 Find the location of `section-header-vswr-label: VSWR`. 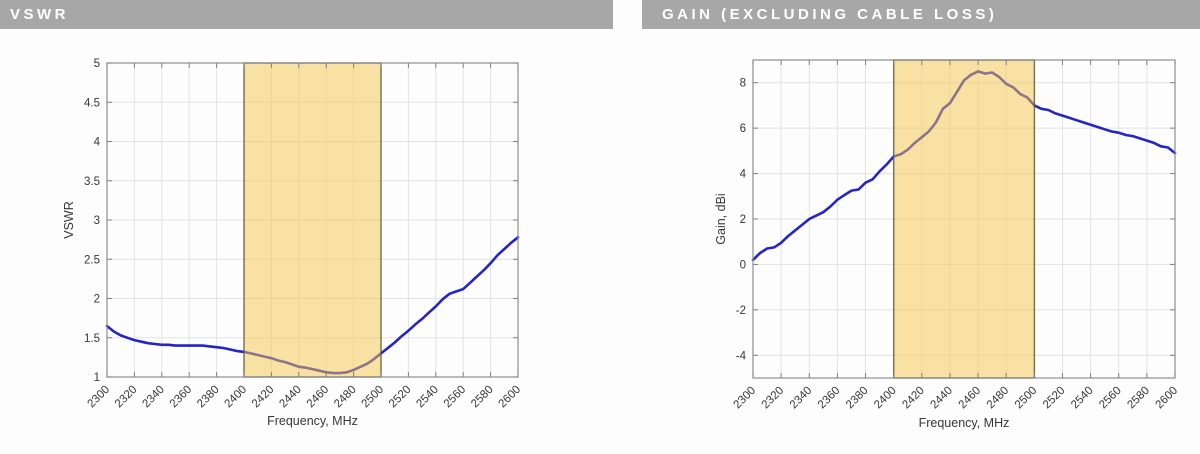

section-header-vswr-label: VSWR is located at coordinates (39, 14).